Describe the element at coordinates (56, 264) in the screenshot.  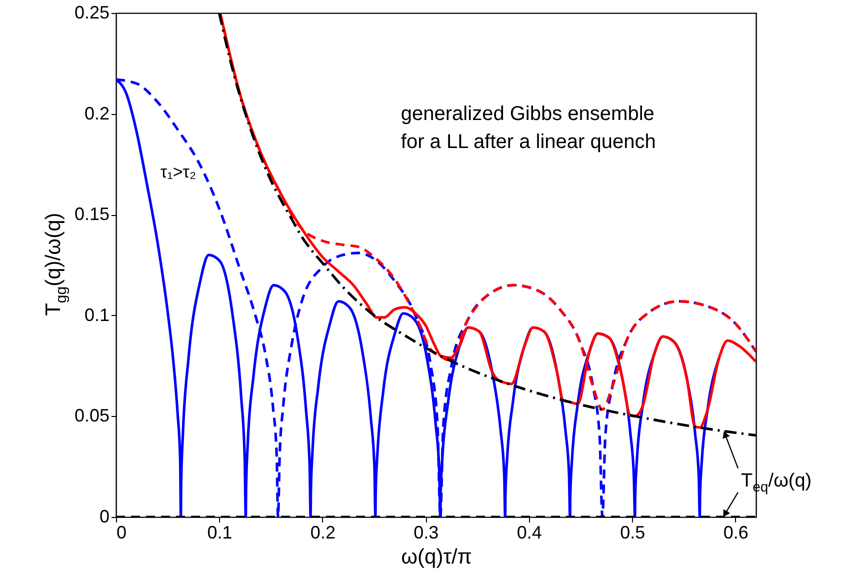
I see `y-axis-title: Tgg(q)/ω(q)` at that location.